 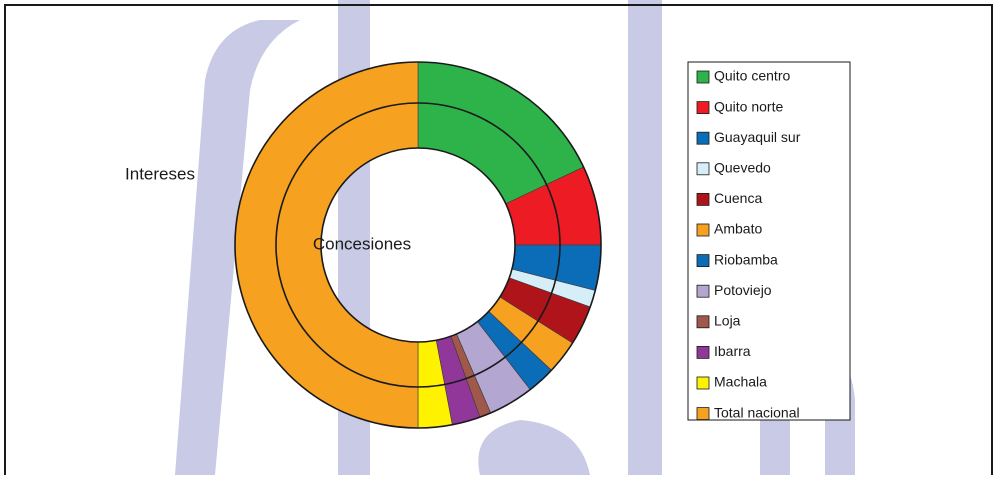 What do you see at coordinates (738, 229) in the screenshot?
I see `legend-label: Ambato` at bounding box center [738, 229].